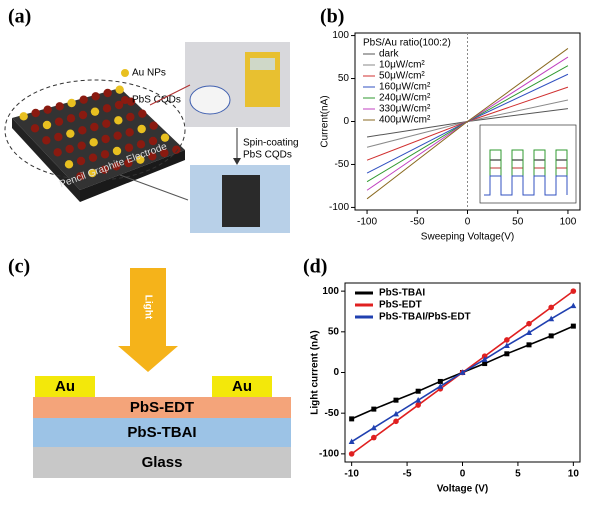  Describe the element at coordinates (400, 305) in the screenshot. I see `legend-label: PbS-EDT` at that location.